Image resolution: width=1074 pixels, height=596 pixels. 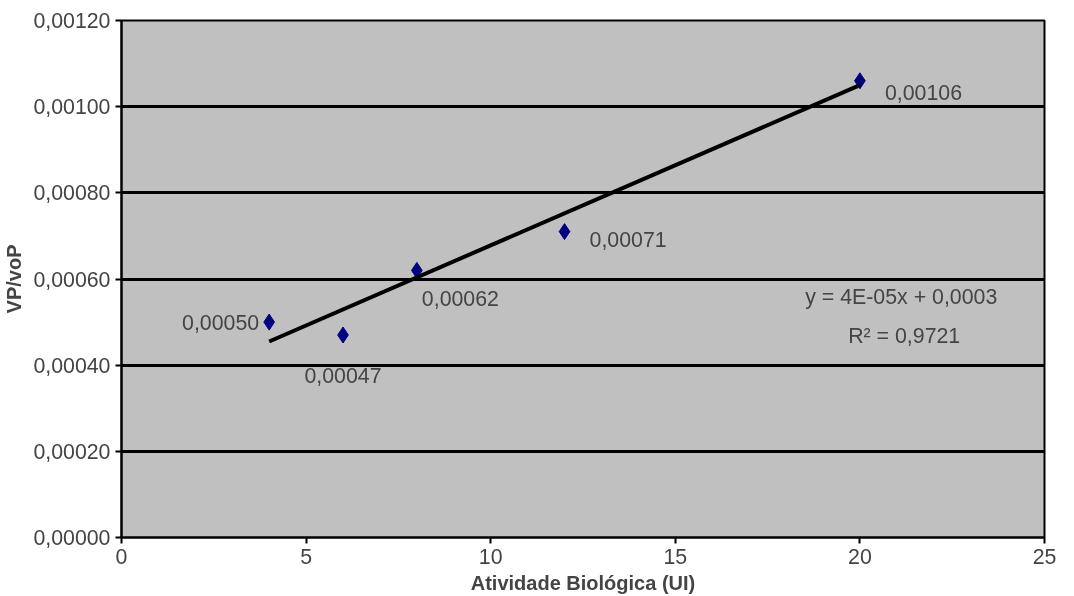 I want to click on y-tick-label: 0,00020, so click(x=72, y=451).